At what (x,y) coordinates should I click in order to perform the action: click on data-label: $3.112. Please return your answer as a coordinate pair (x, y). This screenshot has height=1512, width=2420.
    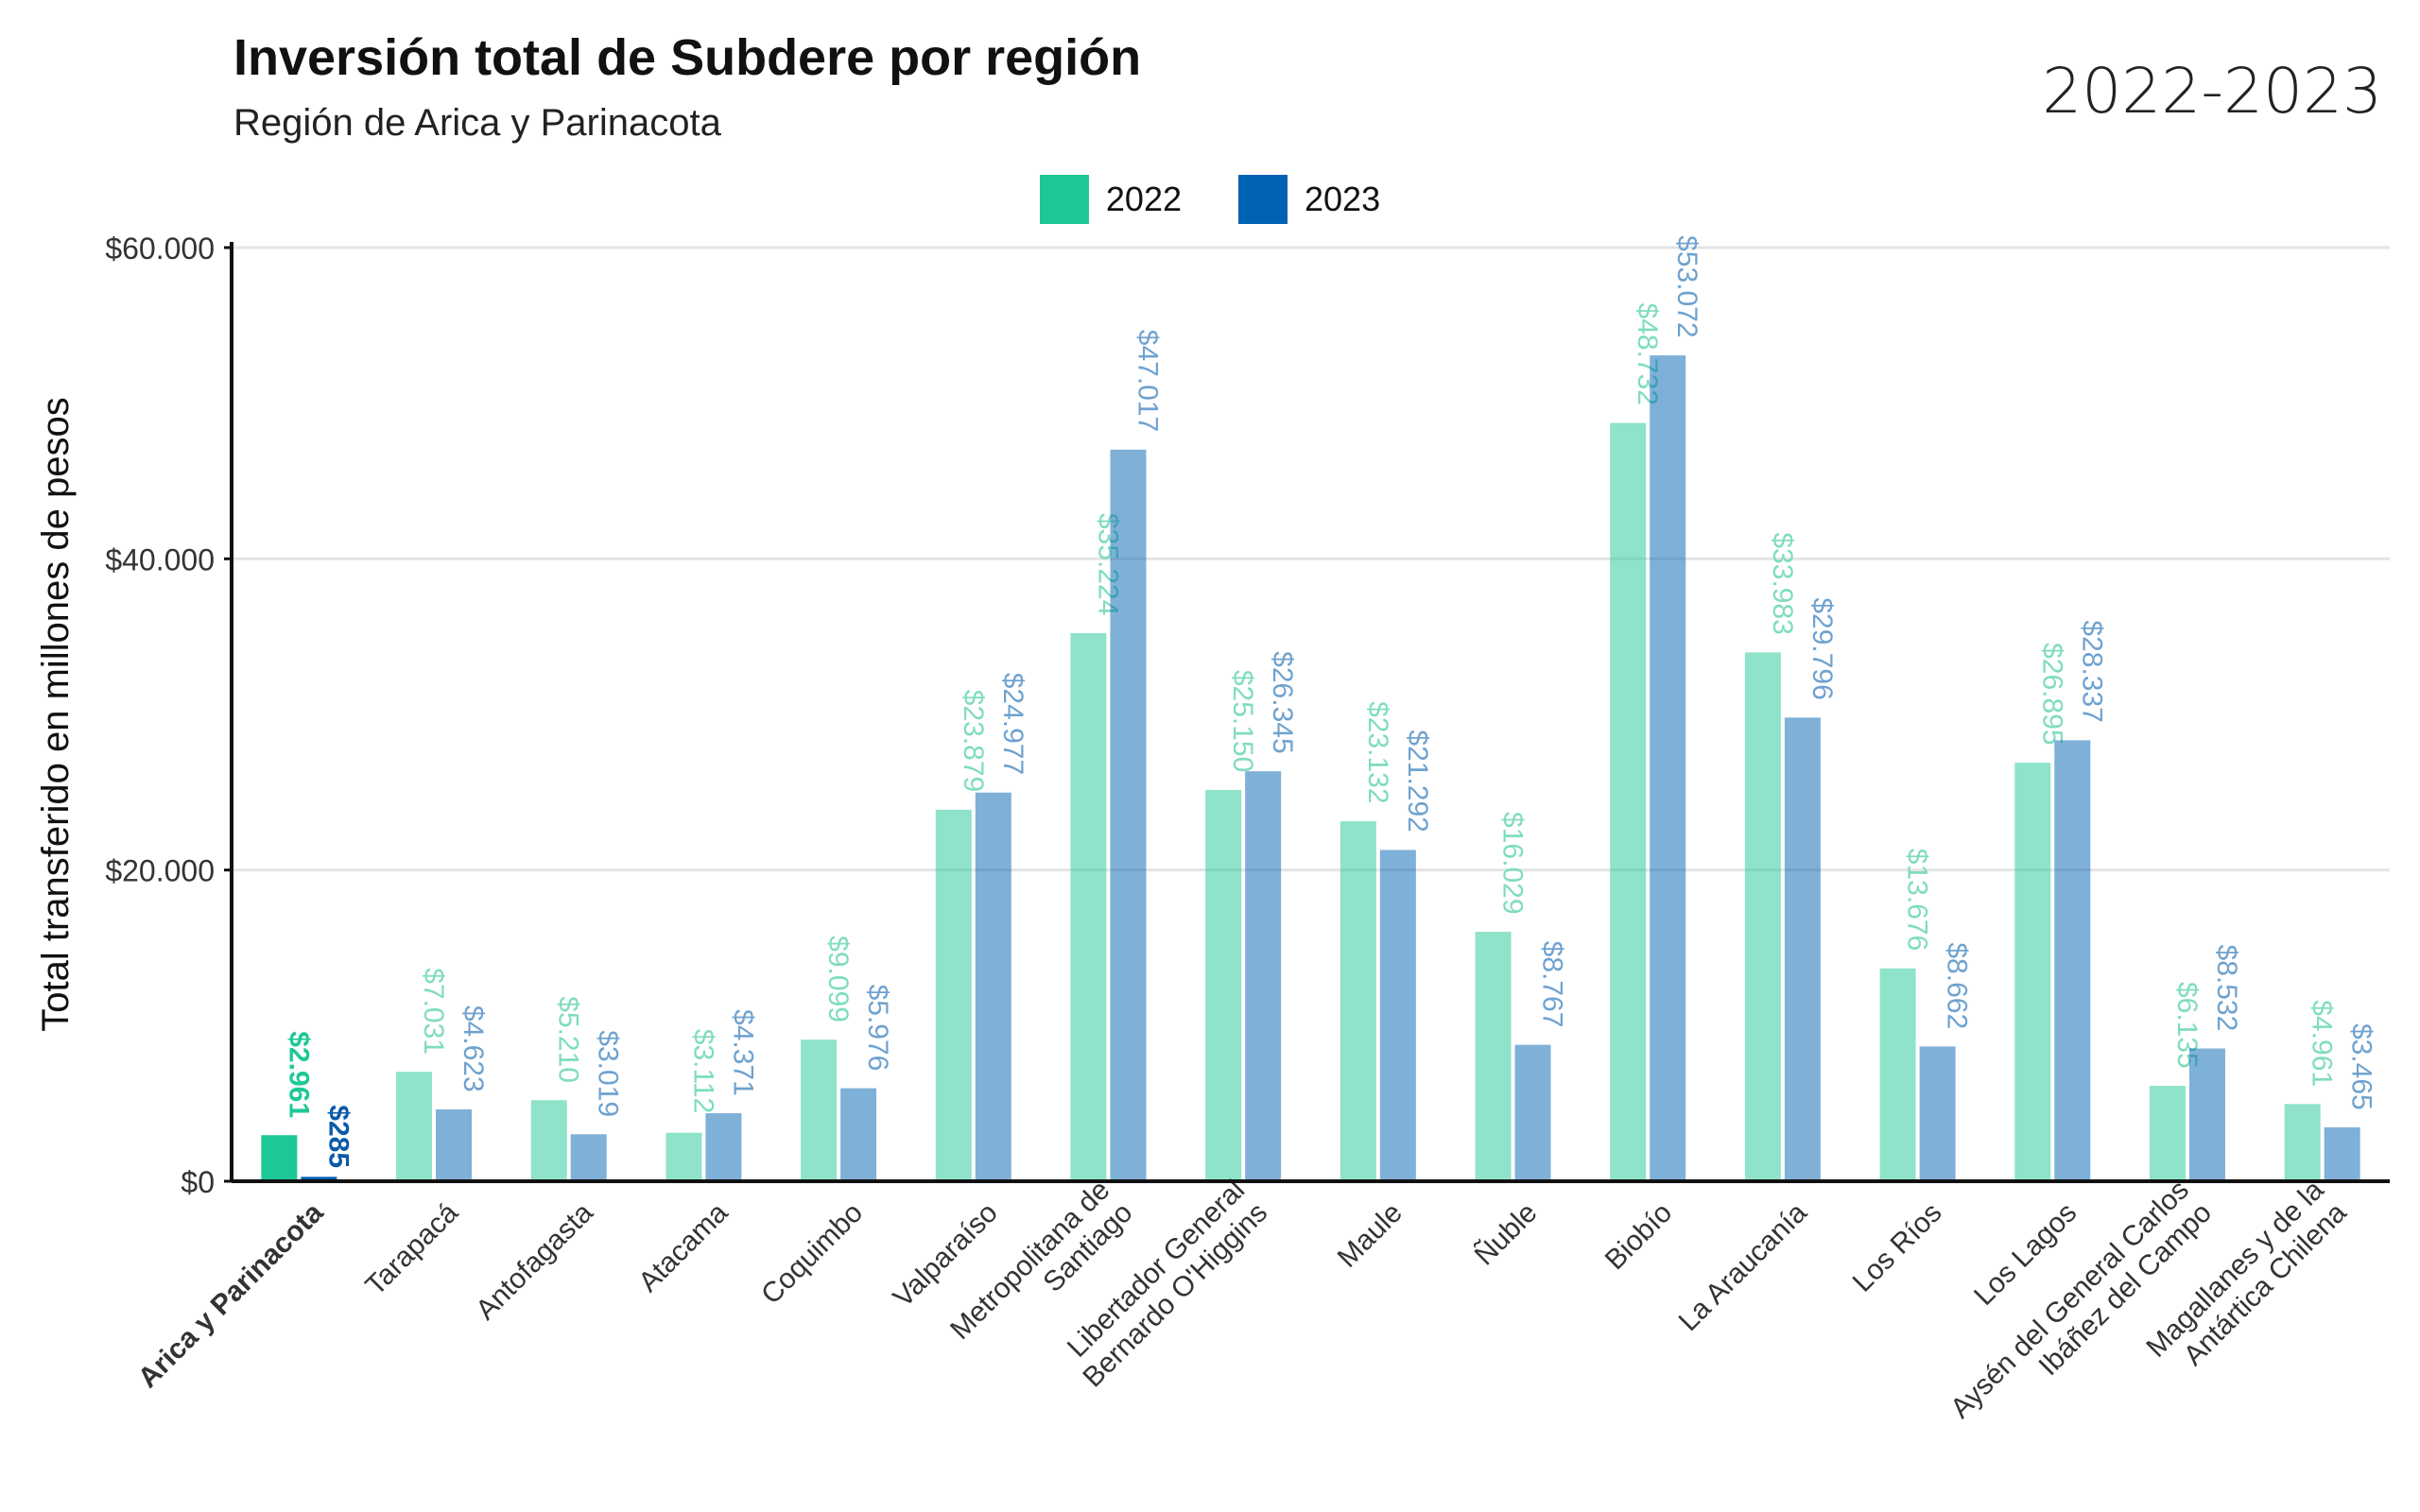
    Looking at the image, I should click on (703, 1071).